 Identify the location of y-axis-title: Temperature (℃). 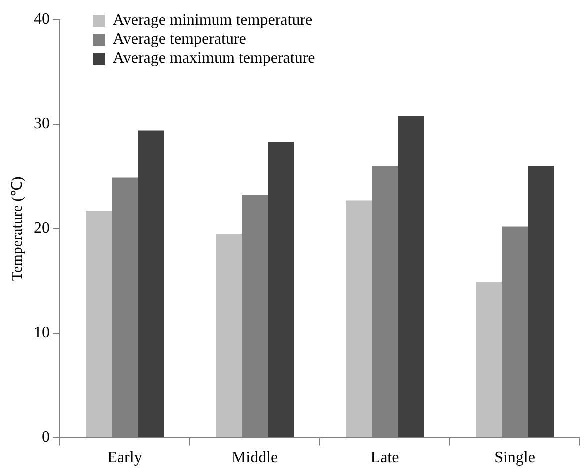
(18, 229).